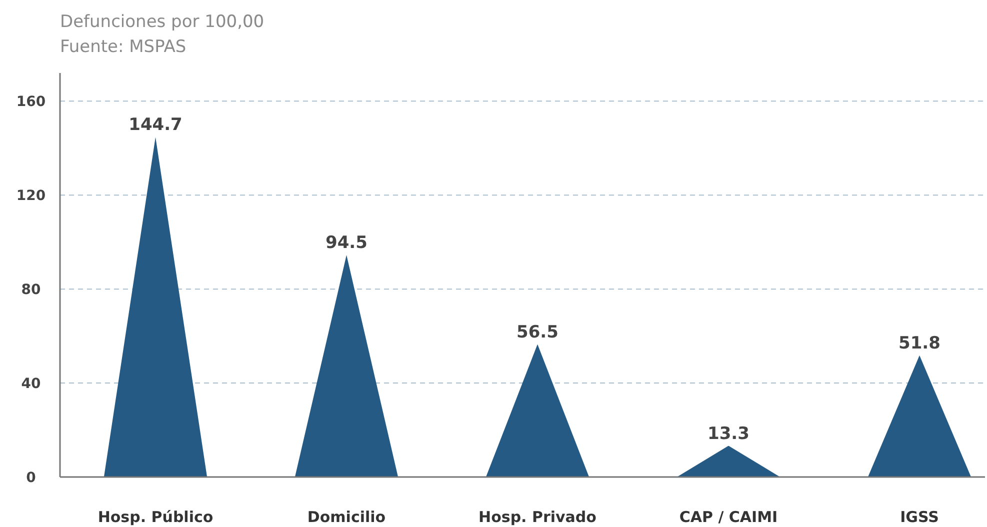  What do you see at coordinates (123, 47) in the screenshot?
I see `chart-subtitle: Fuente: MSPAS` at bounding box center [123, 47].